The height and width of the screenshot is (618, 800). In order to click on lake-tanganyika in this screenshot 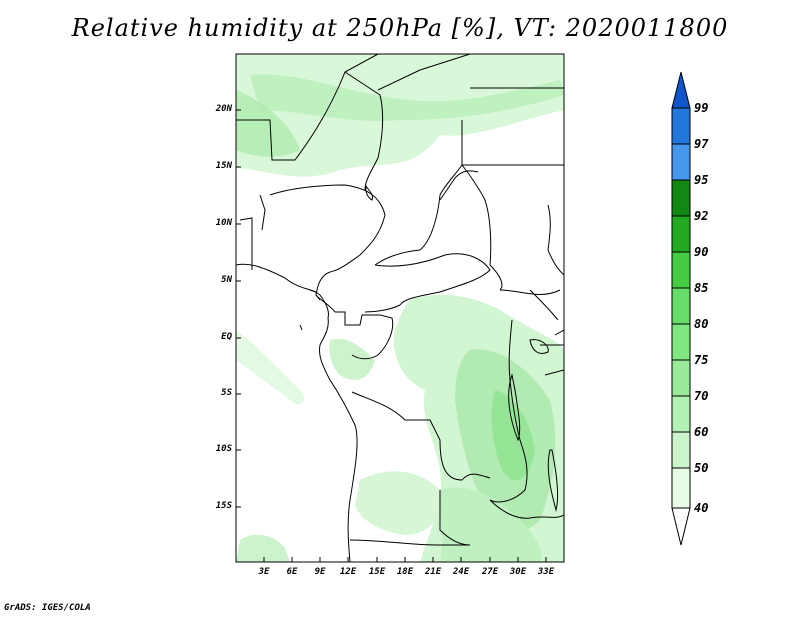, I will do `click(514, 407)`.